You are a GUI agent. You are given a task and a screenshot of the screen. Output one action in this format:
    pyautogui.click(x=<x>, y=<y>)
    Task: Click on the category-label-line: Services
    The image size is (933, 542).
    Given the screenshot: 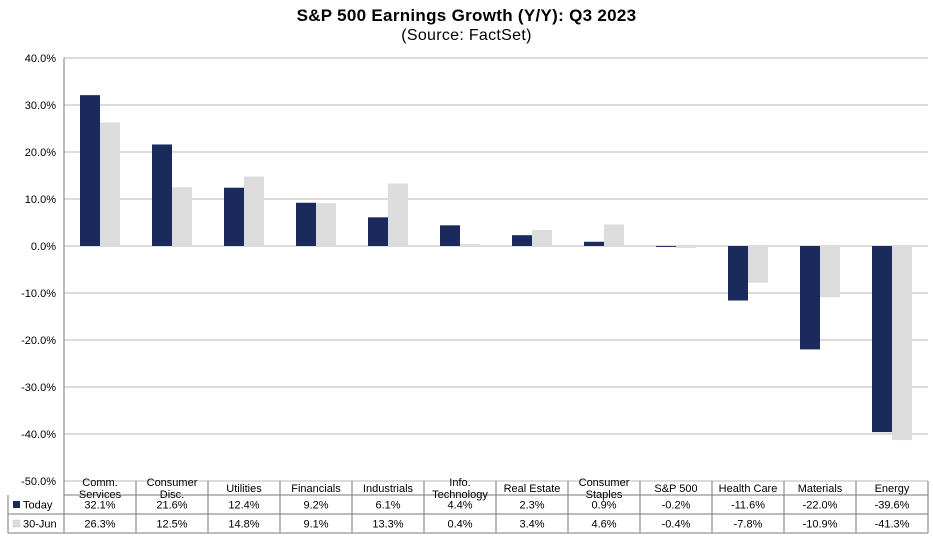 What is the action you would take?
    pyautogui.click(x=100, y=495)
    